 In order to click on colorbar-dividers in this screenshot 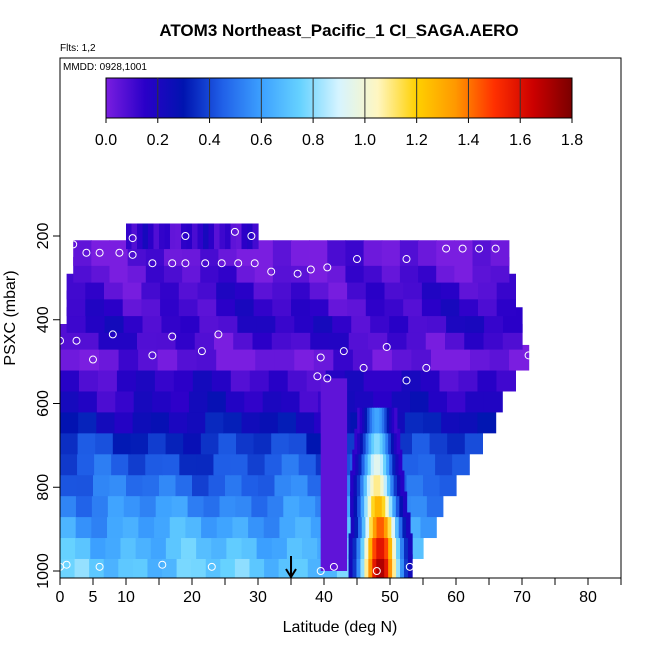, I will do `click(339, 98)`.